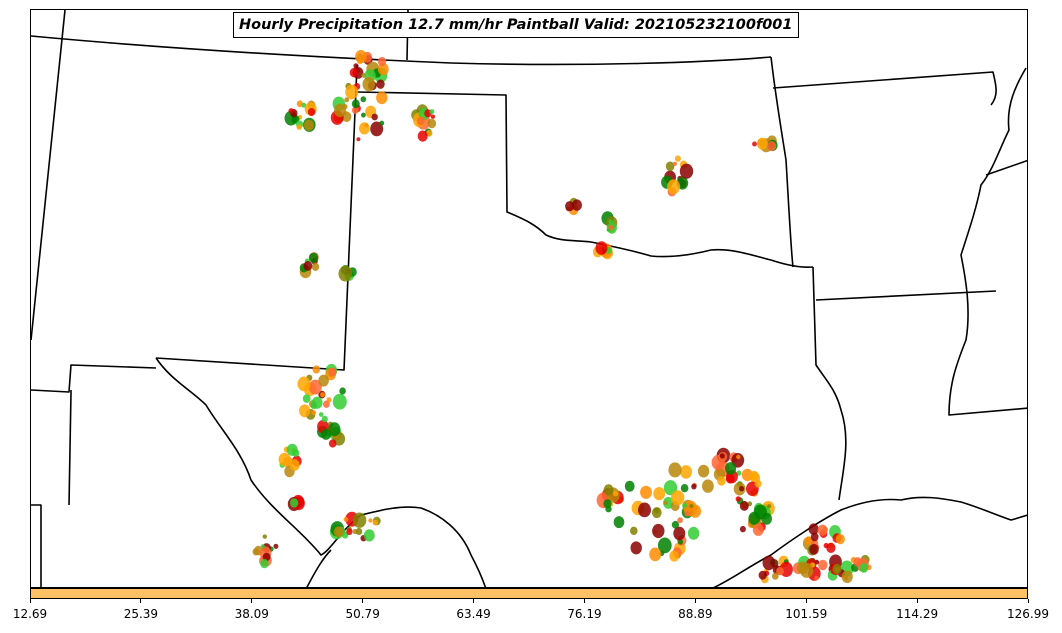 The height and width of the screenshot is (633, 1062). I want to click on arkansas-north, so click(884, 88).